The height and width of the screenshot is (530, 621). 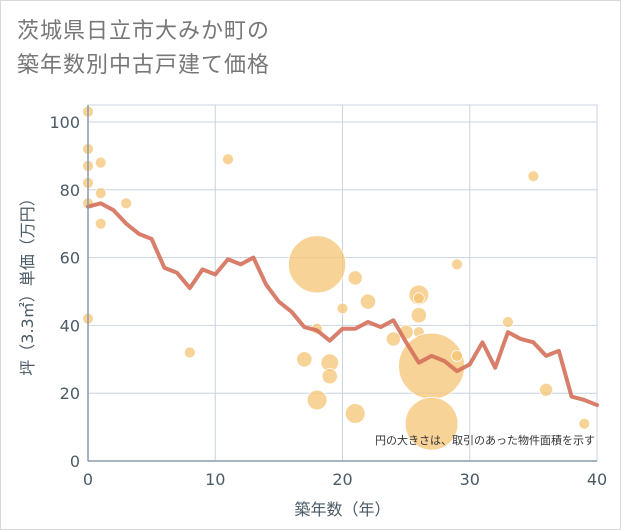 I want to click on x-tick-label: 20, so click(x=342, y=479).